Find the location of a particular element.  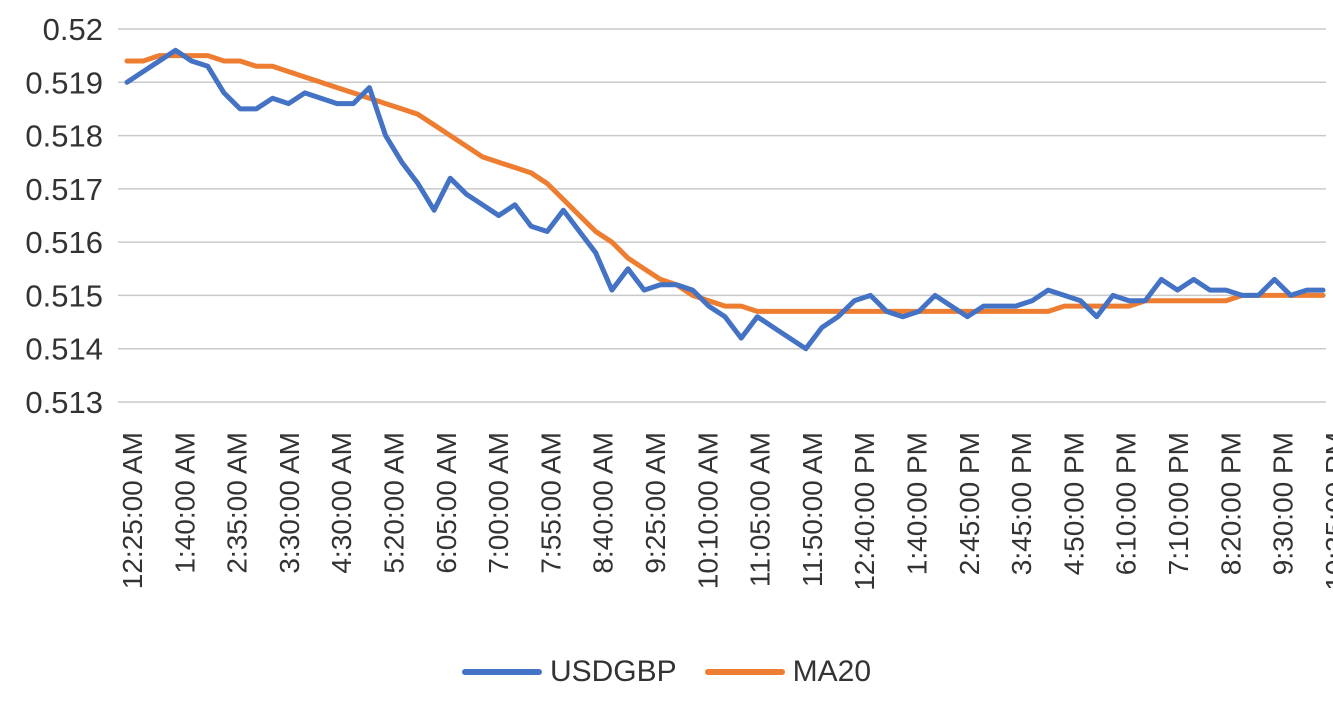

x-tick-label: 3:30:00 AM is located at coordinates (289, 503).